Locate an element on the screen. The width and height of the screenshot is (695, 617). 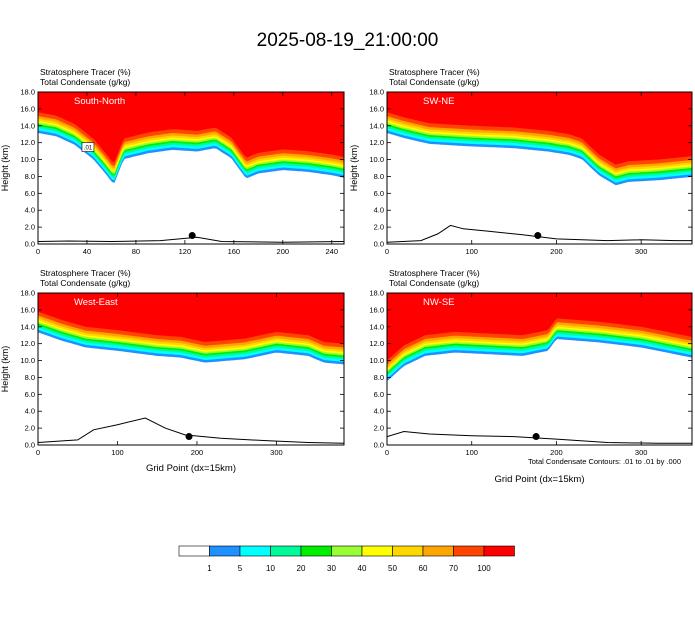
x-tick-label: 80 is located at coordinates (136, 251).